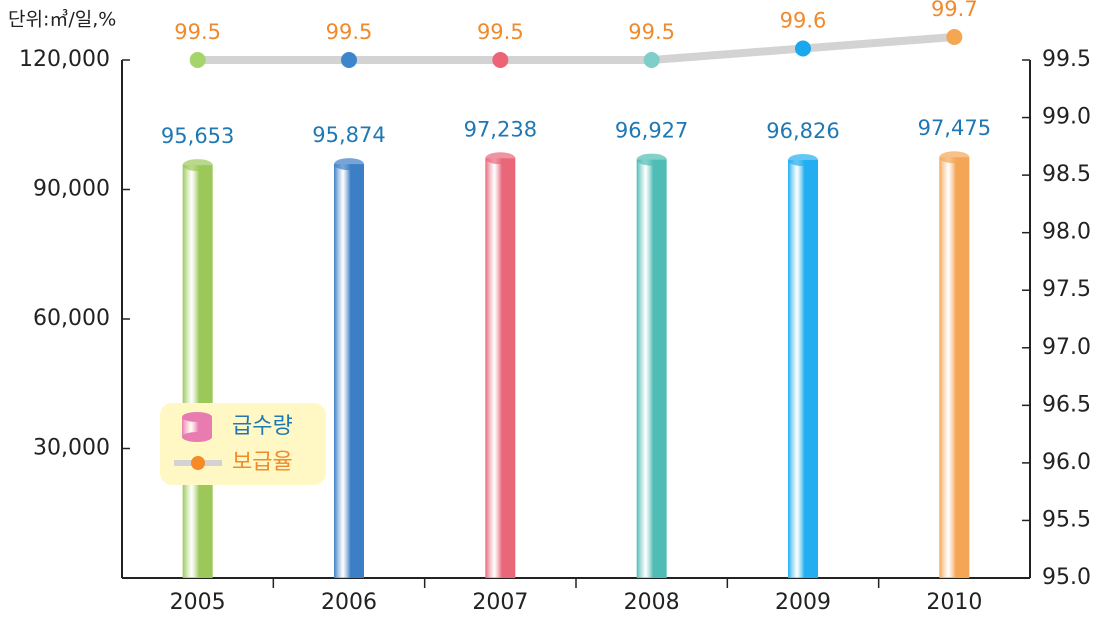 This screenshot has height=618, width=1112. Describe the element at coordinates (954, 10) in the screenshot. I see `value-label: 99.7` at that location.